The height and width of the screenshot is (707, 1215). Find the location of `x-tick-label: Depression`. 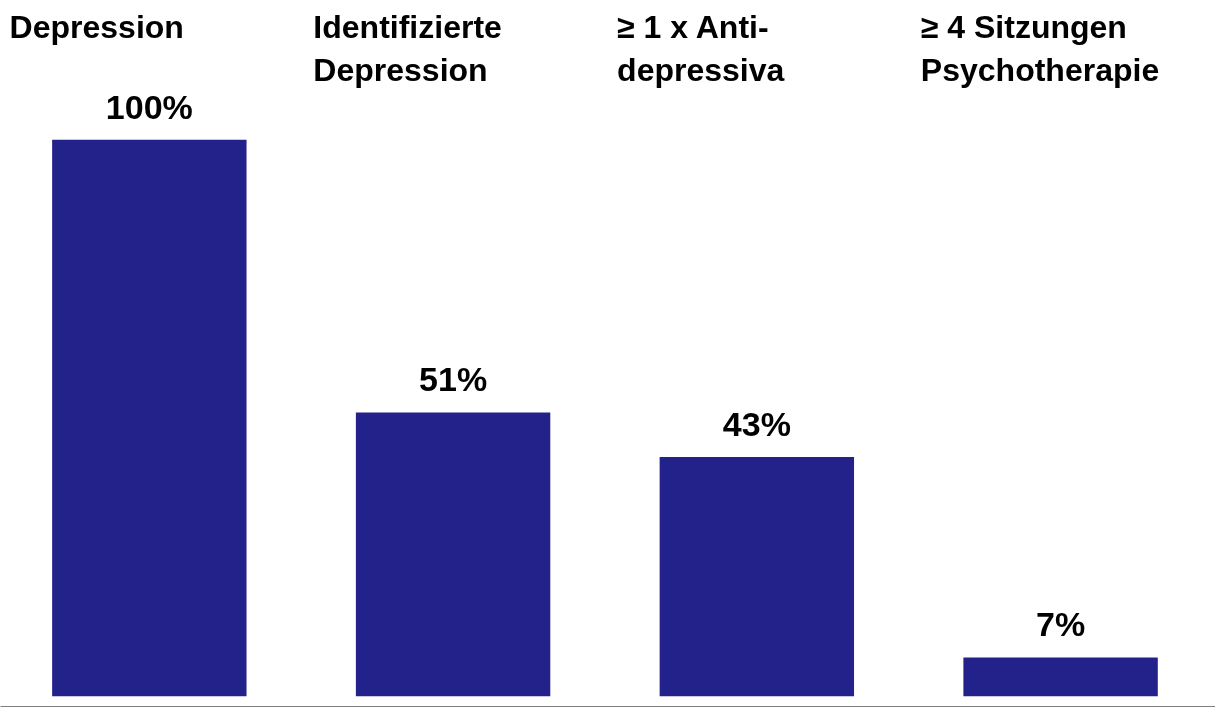

x-tick-label: Depression is located at coordinates (96, 26).